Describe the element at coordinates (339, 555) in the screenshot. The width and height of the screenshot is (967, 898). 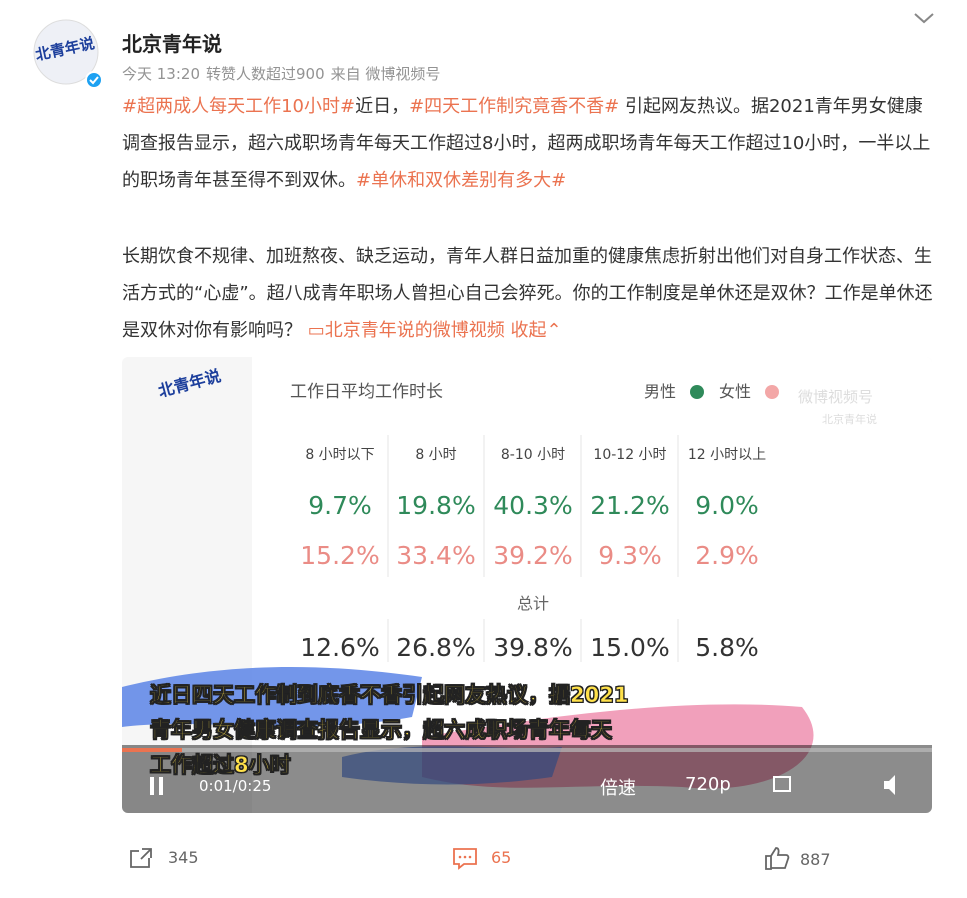
I see `female-value: 15.2%` at that location.